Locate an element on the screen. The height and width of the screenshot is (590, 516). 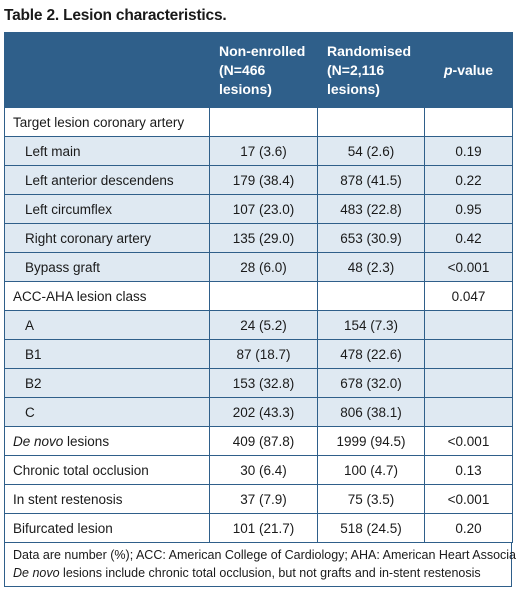
row-label: Left circumflex is located at coordinates (107, 209).